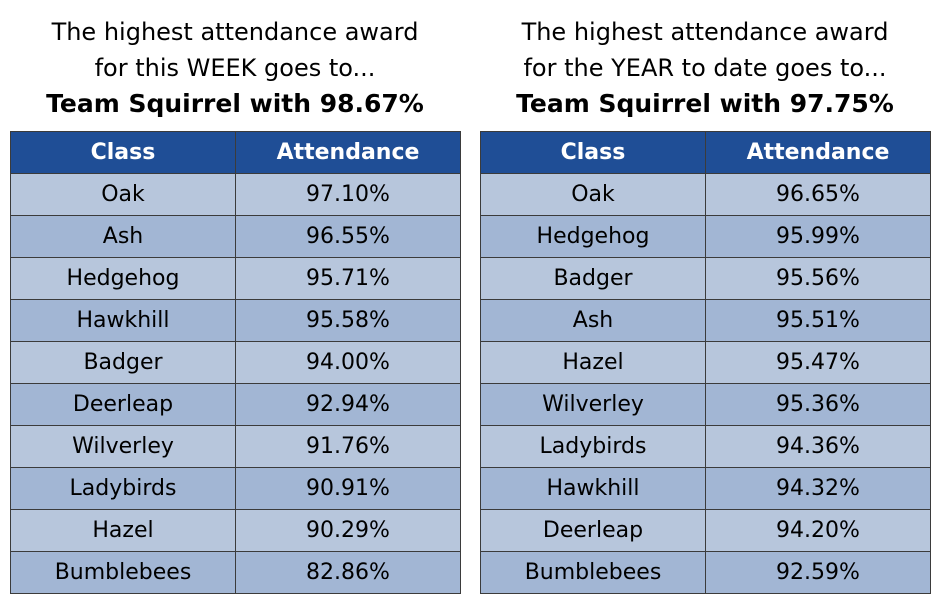 Image resolution: width=940 pixels, height=600 pixels. I want to click on attendance-cell: 94.36%, so click(818, 446).